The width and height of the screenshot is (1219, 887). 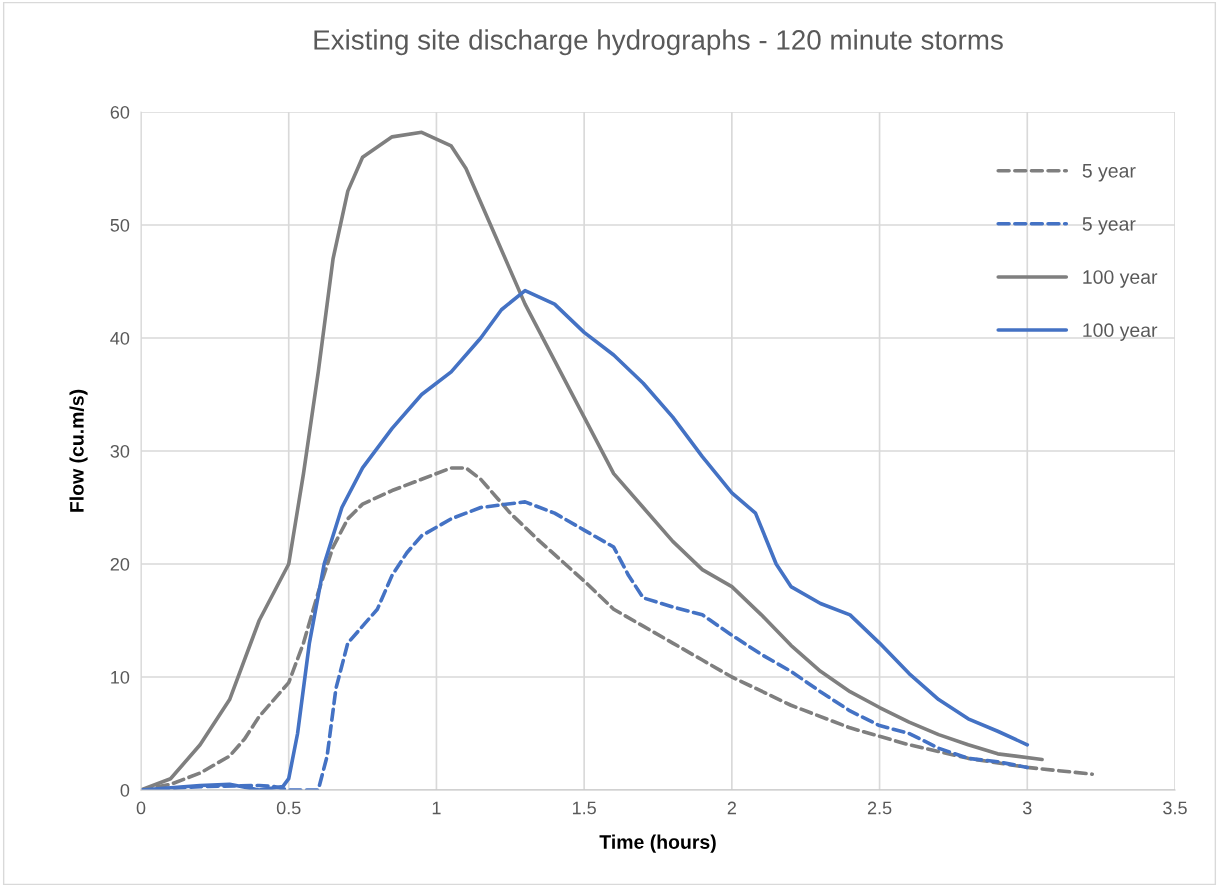 I want to click on x-tick-label: 2, so click(x=731, y=808).